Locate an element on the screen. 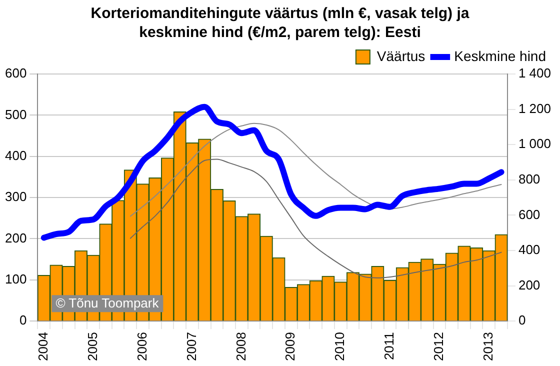 The image size is (560, 366). x-tick-label: 2012 is located at coordinates (438, 346).